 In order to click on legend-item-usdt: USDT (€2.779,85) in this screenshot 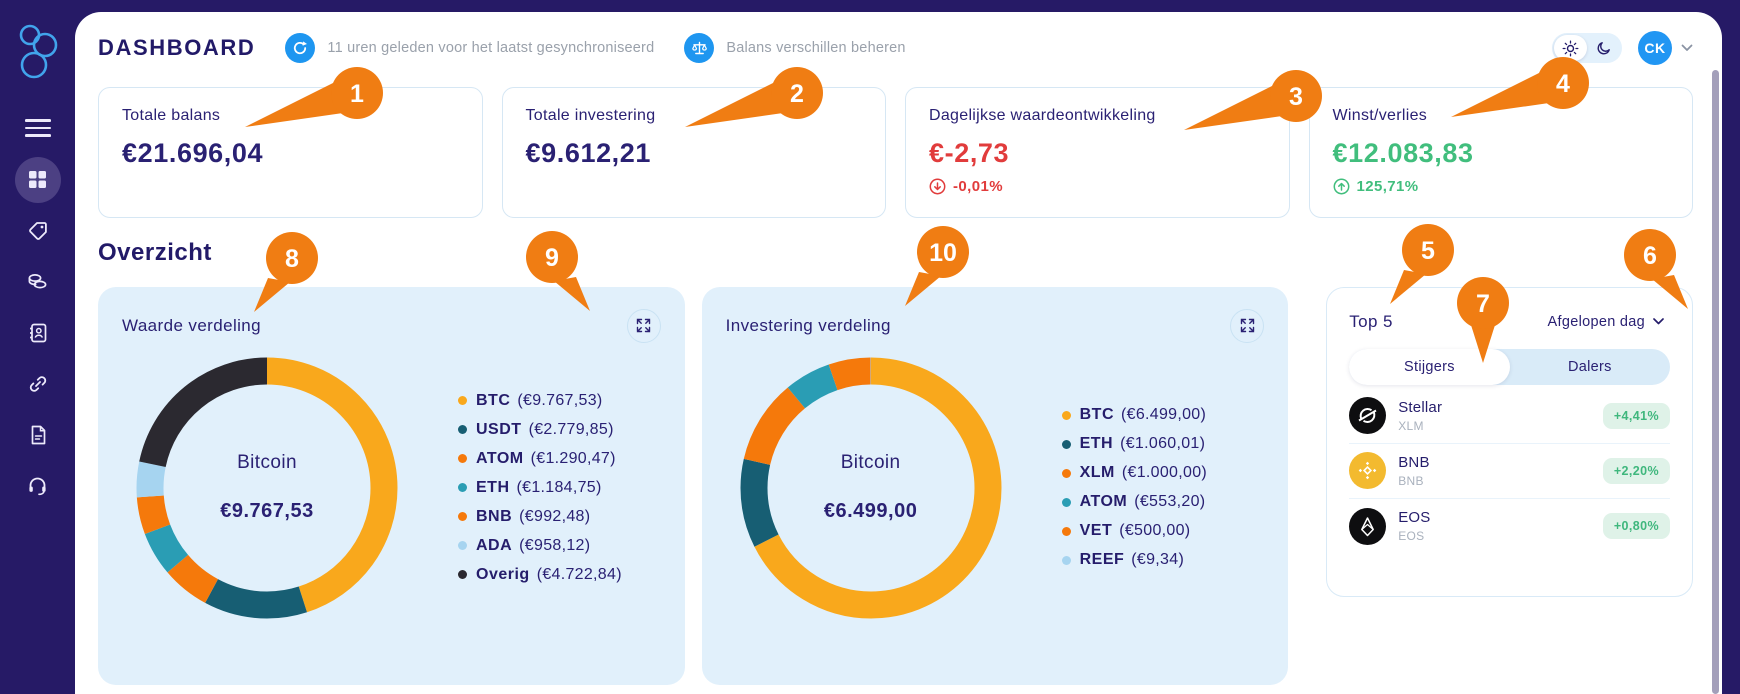, I will do `click(540, 430)`.